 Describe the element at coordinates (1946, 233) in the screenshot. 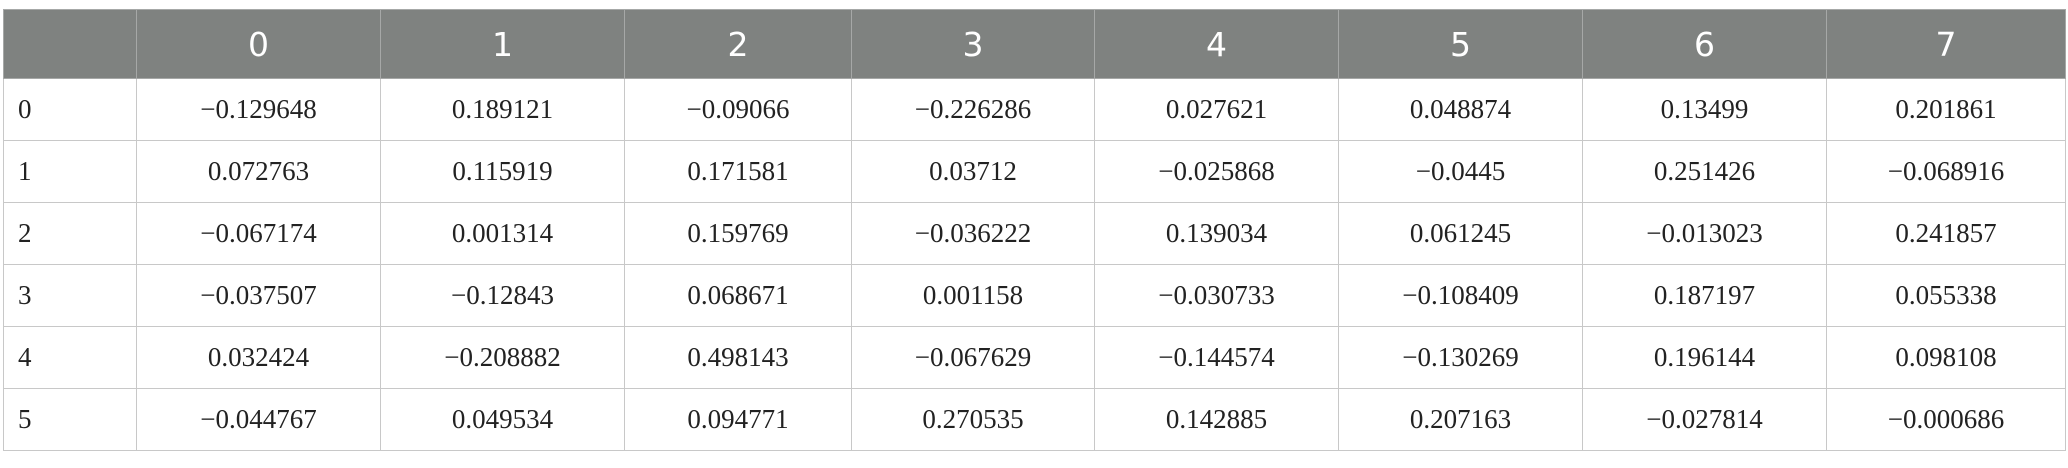

I see `table-cell: 0.241857` at that location.